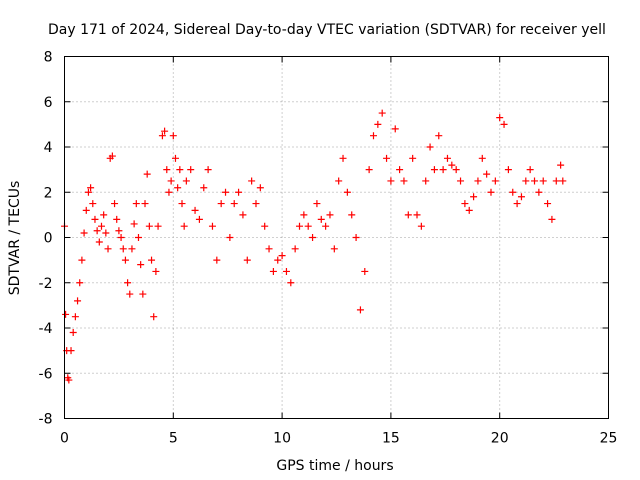 Image resolution: width=640 pixels, height=480 pixels. Describe the element at coordinates (64, 439) in the screenshot. I see `x-tick-label: 0` at that location.